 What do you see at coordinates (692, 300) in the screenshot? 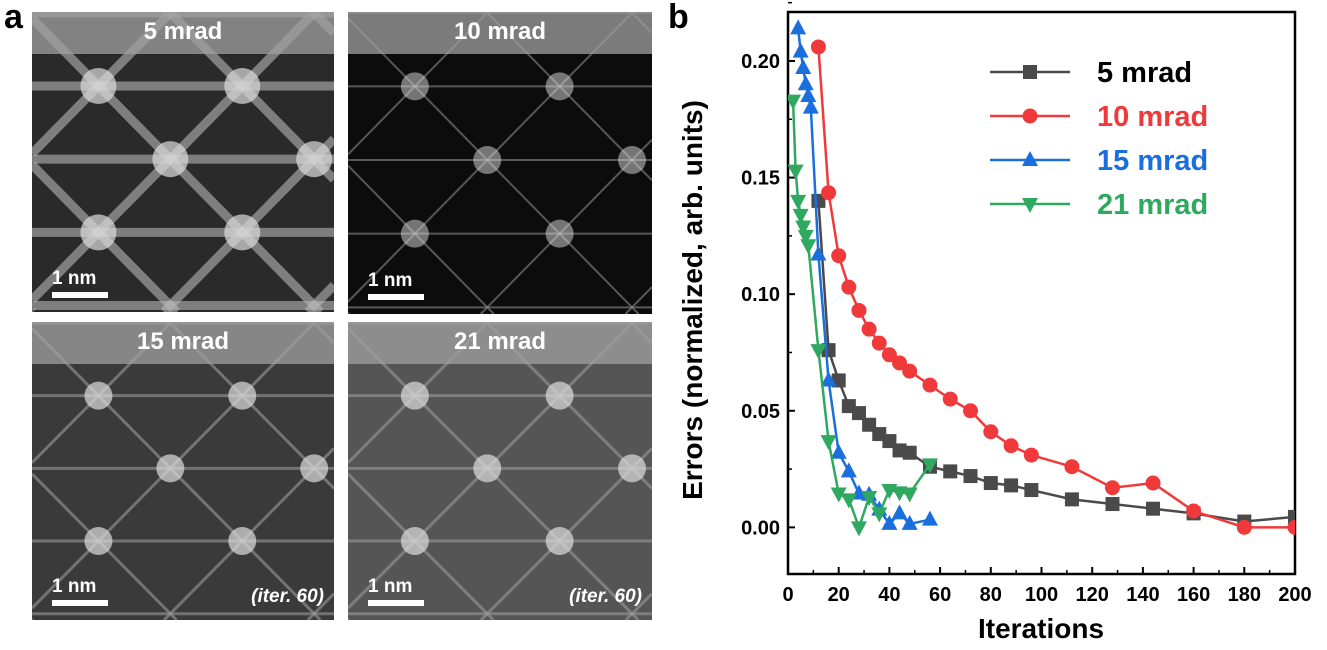
I see `y-axis-title: Errors (normalized, arb. units)` at bounding box center [692, 300].